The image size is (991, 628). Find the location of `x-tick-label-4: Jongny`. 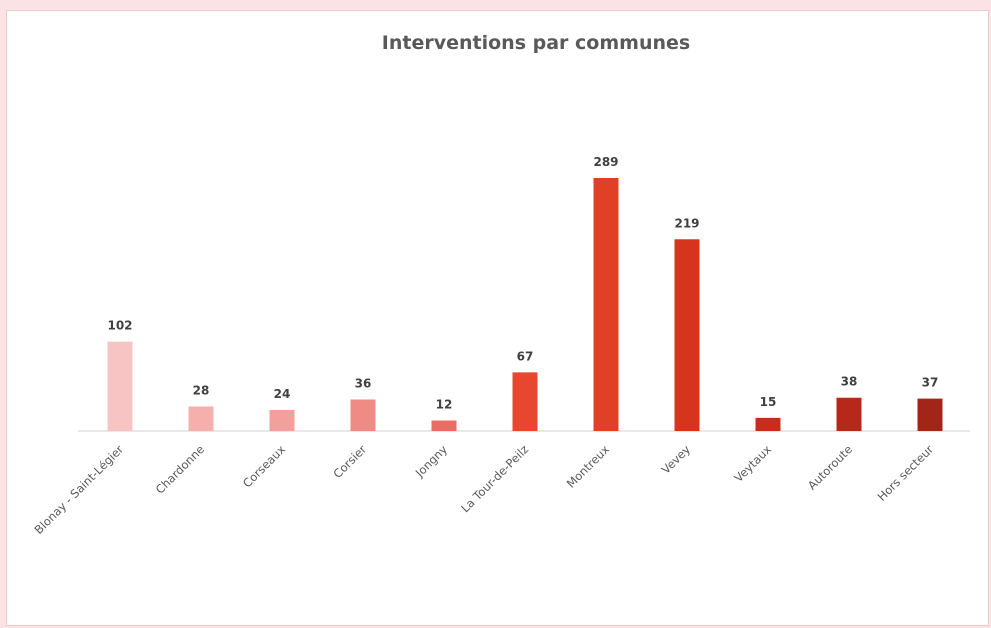

x-tick-label-4: Jongny is located at coordinates (431, 461).